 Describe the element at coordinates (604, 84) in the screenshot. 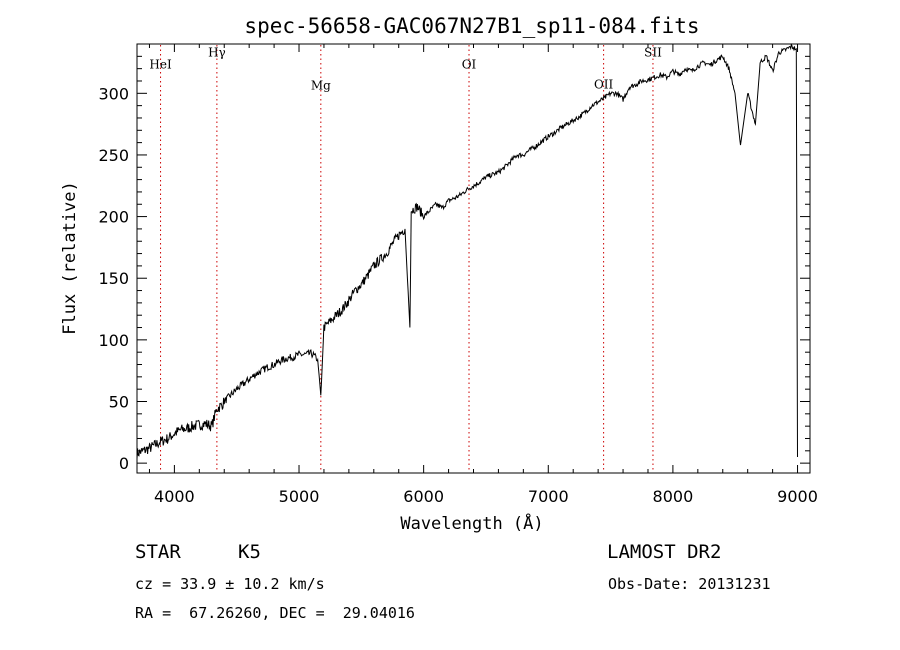

I see `spectral-line-label: OII` at that location.